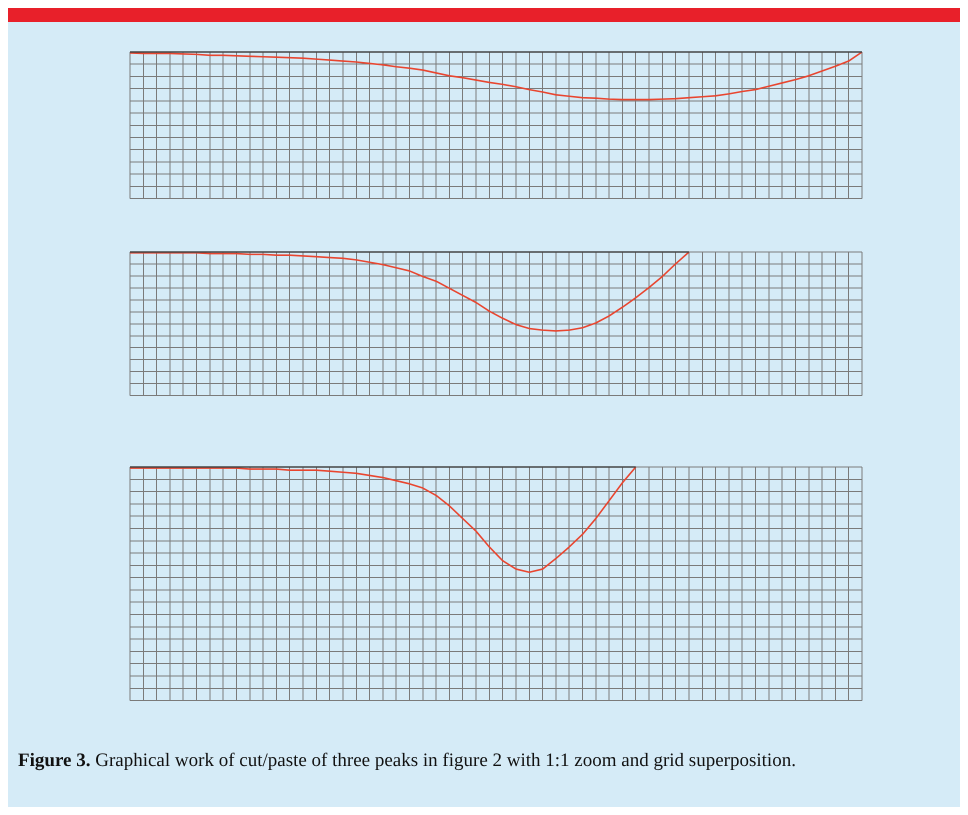 This screenshot has height=815, width=968. What do you see at coordinates (407, 760) in the screenshot?
I see `caption: Figure 3. Graphical work of cut/paste of three peaks in figure 2 with 1:1 zoom and grid superposition.` at bounding box center [407, 760].